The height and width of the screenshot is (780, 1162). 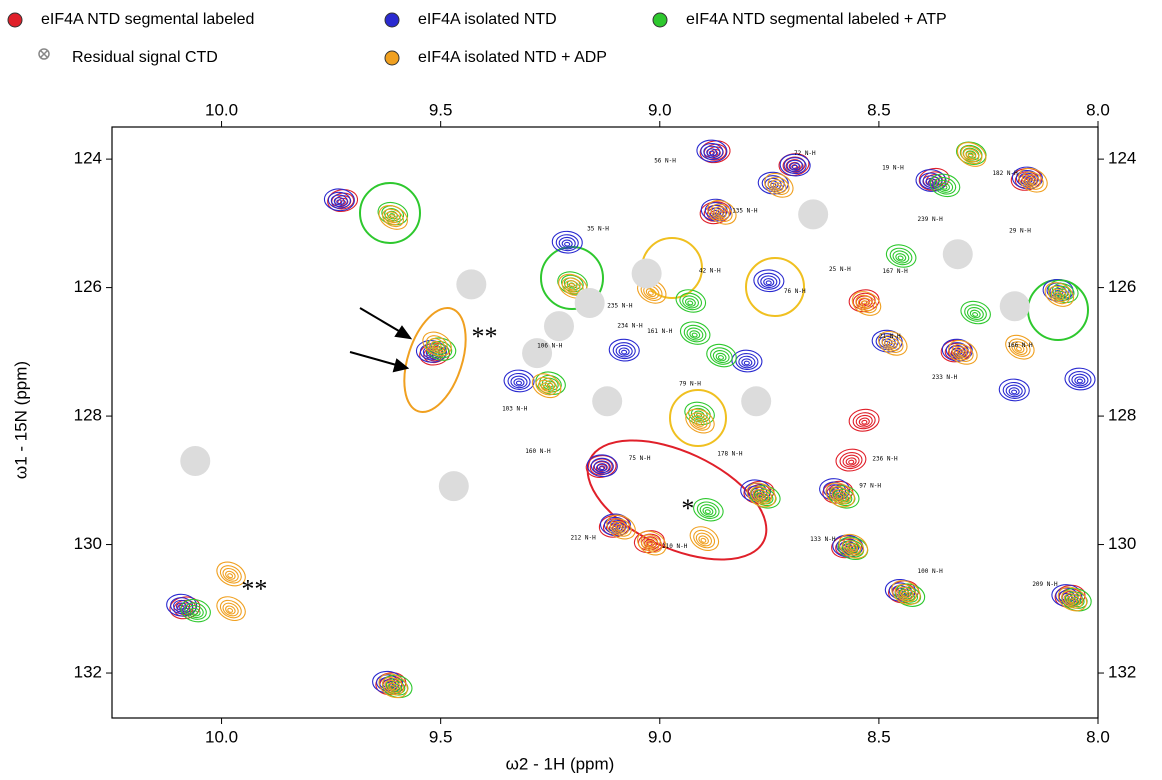 I want to click on arrow, so click(x=382, y=321).